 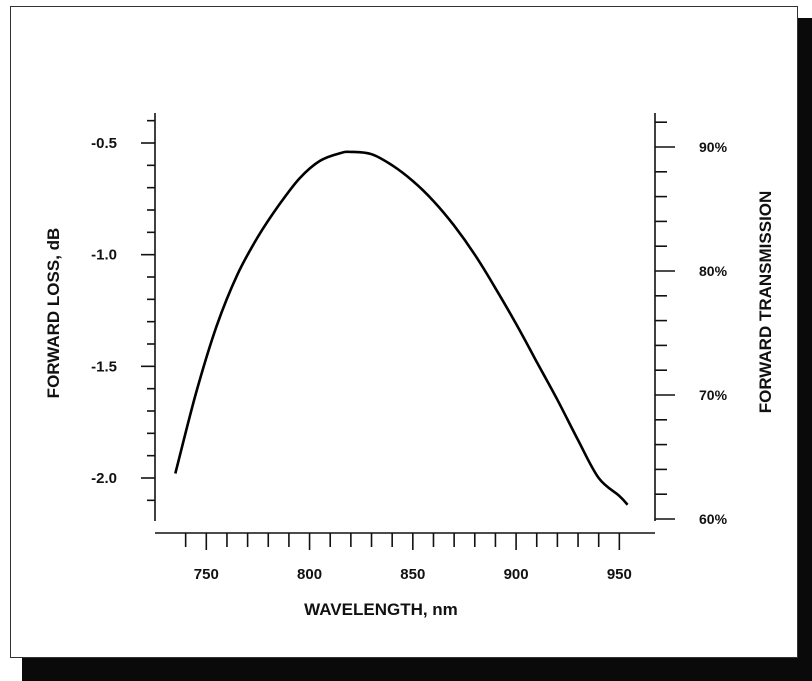 What do you see at coordinates (104, 255) in the screenshot?
I see `y-tick-label: -1.0` at bounding box center [104, 255].